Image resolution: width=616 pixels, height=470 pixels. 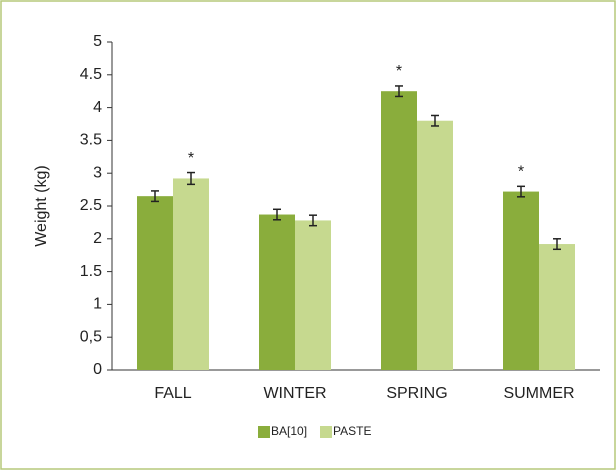 I want to click on y-tick-label: 1.5, so click(x=91, y=271).